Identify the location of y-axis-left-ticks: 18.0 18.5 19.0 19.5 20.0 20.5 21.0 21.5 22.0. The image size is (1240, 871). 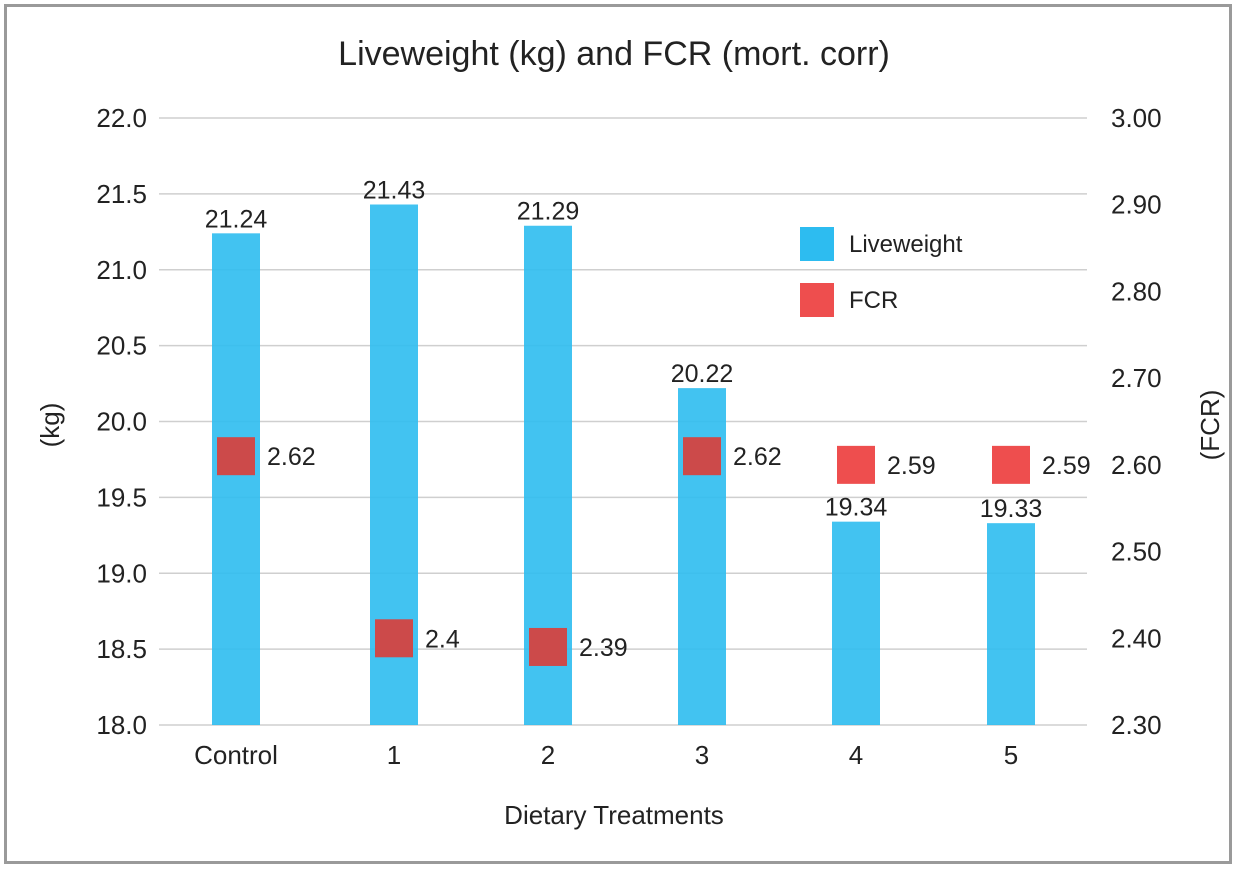
(121, 421).